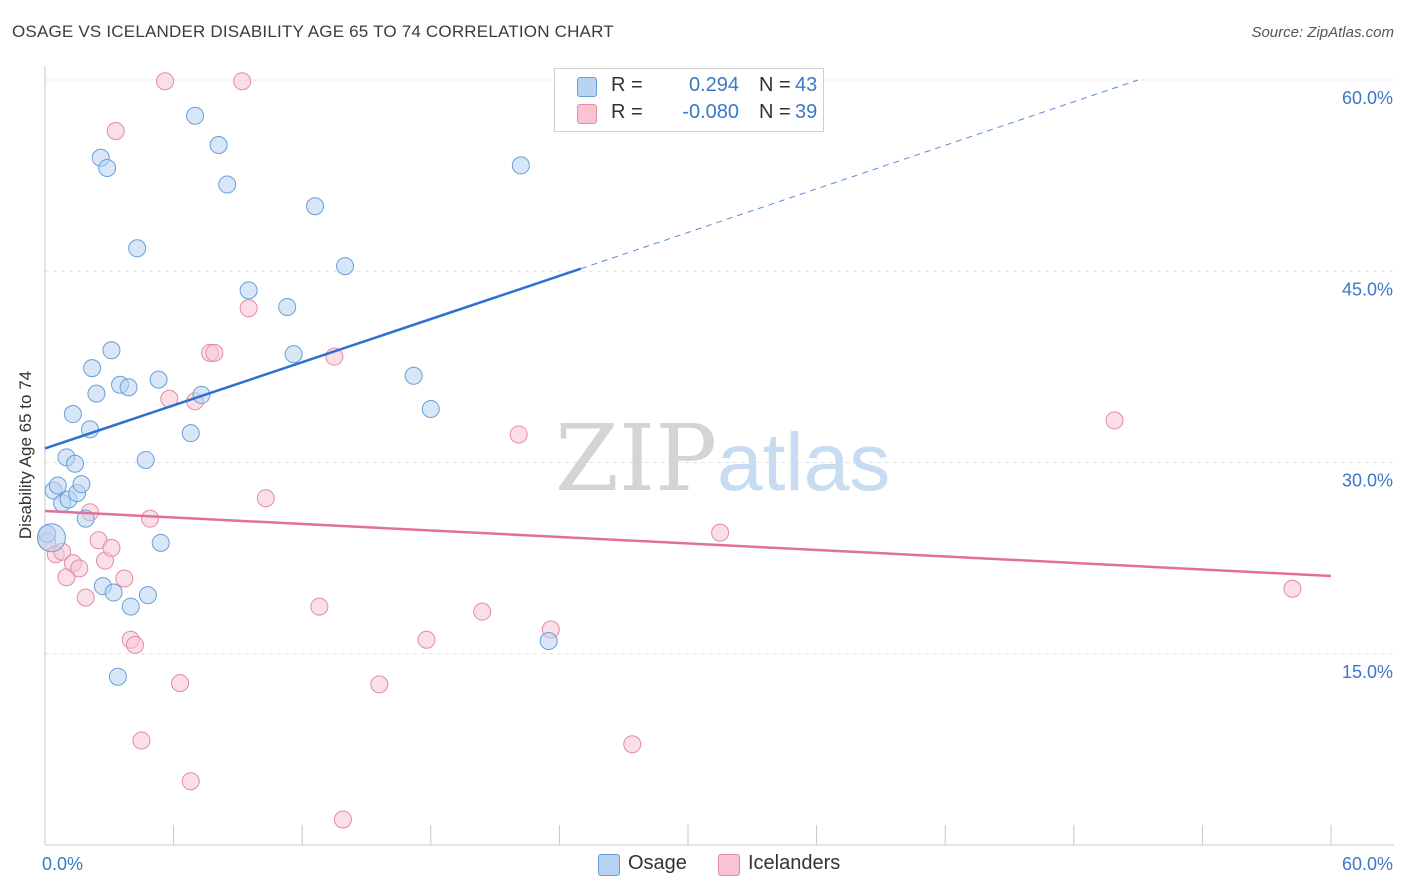  What do you see at coordinates (1367, 481) in the screenshot?
I see `y-tick-label: 30.0%` at bounding box center [1367, 481].